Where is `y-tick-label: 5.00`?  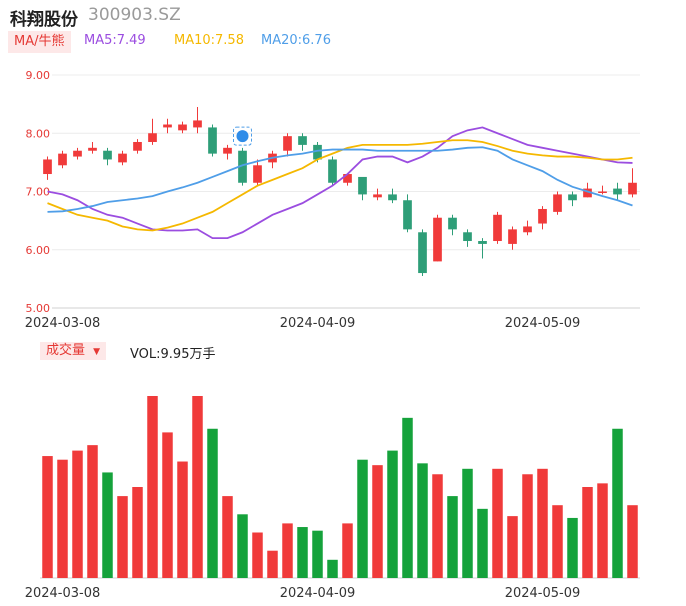
y-tick-label: 5.00 is located at coordinates (38, 308).